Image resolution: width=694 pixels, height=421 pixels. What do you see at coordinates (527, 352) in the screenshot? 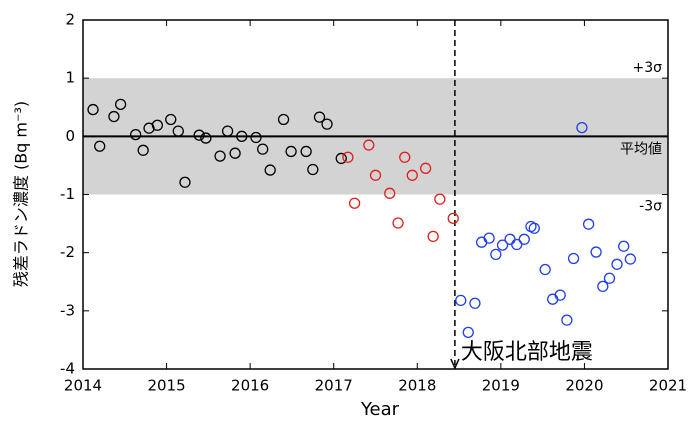
I see `event-label: 大阪北部地震` at bounding box center [527, 352].